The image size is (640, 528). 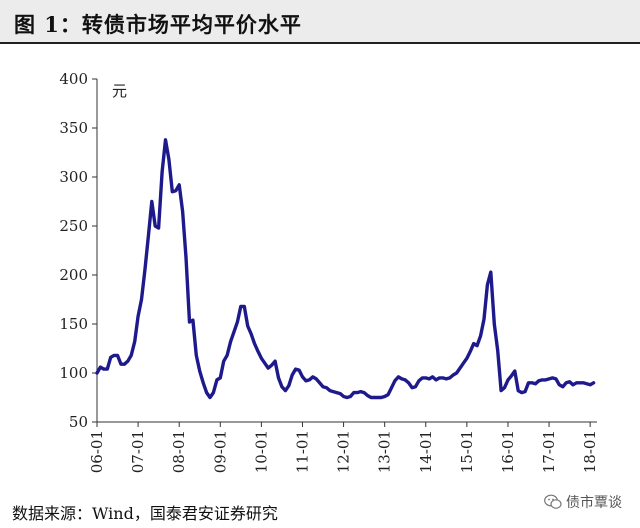 I want to click on y-tick-label: 100, so click(x=73, y=373).